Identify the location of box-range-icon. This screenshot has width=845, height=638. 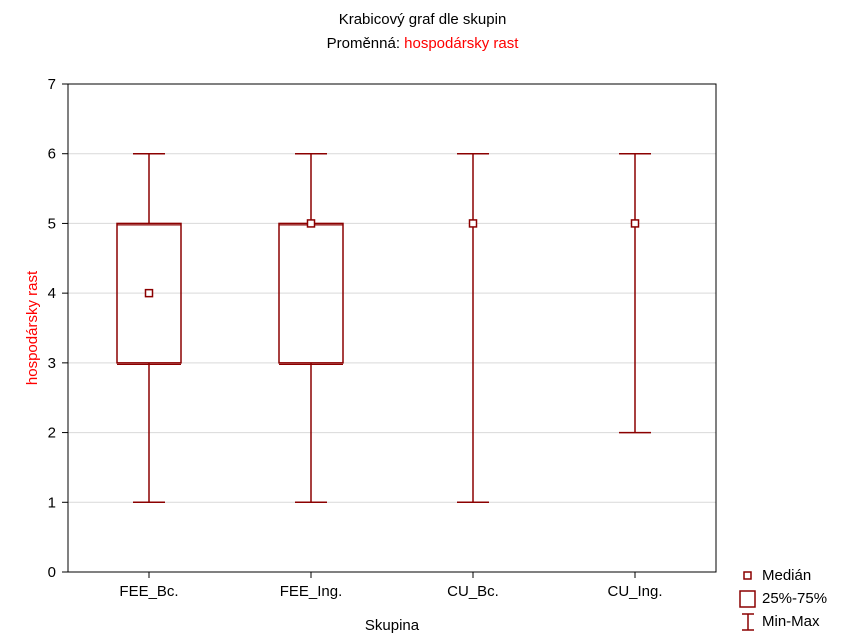
(747, 599).